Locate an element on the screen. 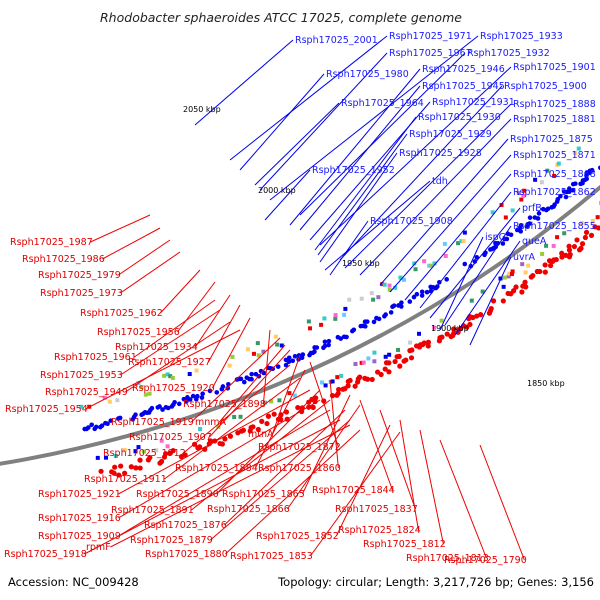 Image resolution: width=600 pixels, height=600 pixels. gene-label: Rsph17025_1866 is located at coordinates (248, 509).